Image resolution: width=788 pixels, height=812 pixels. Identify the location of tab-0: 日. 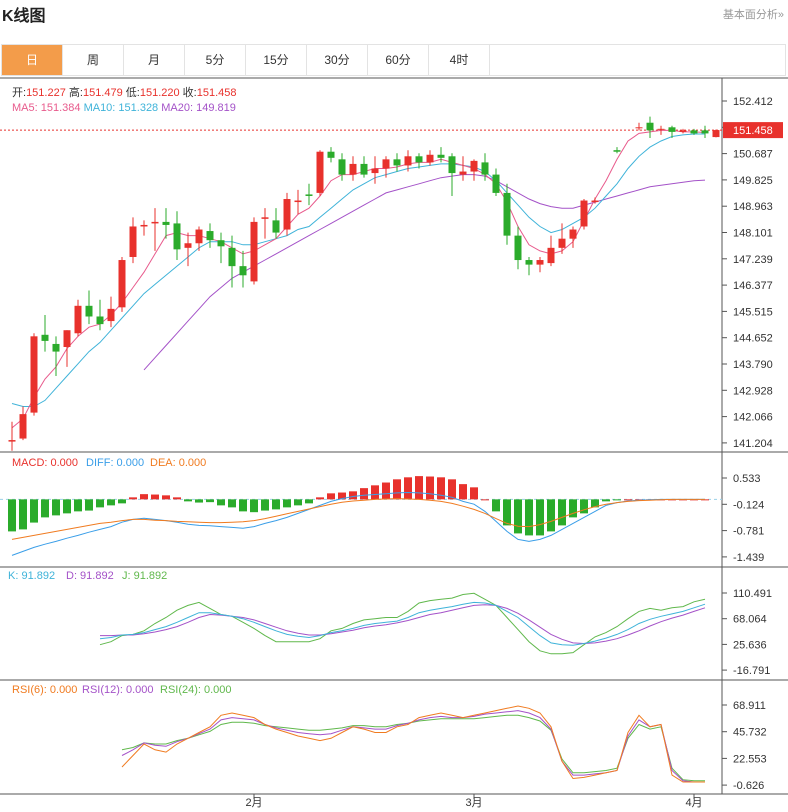
(32, 60).